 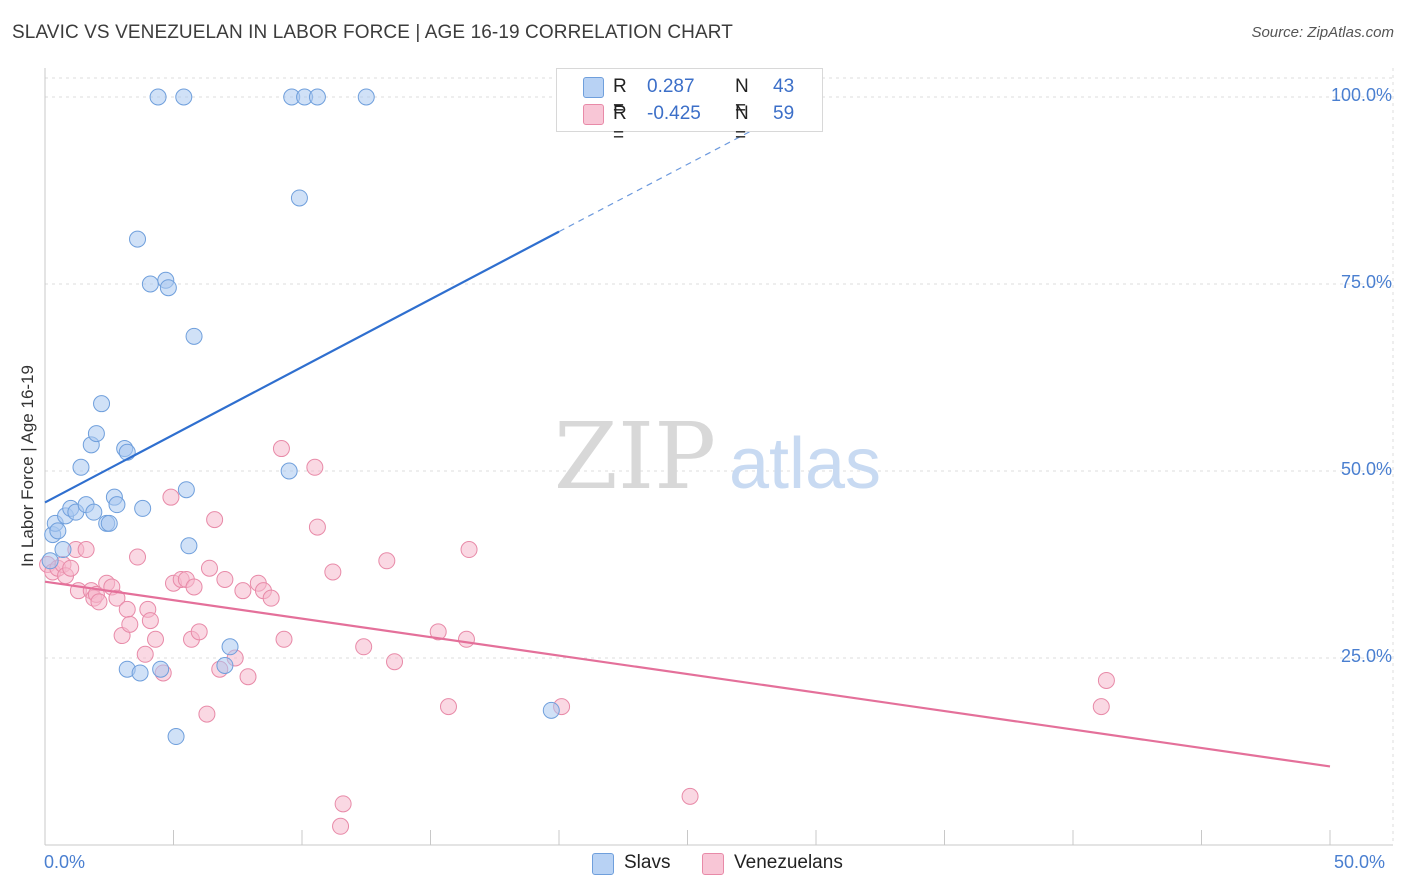 What do you see at coordinates (784, 113) in the screenshot?
I see `venez-n-value: 59` at bounding box center [784, 113].